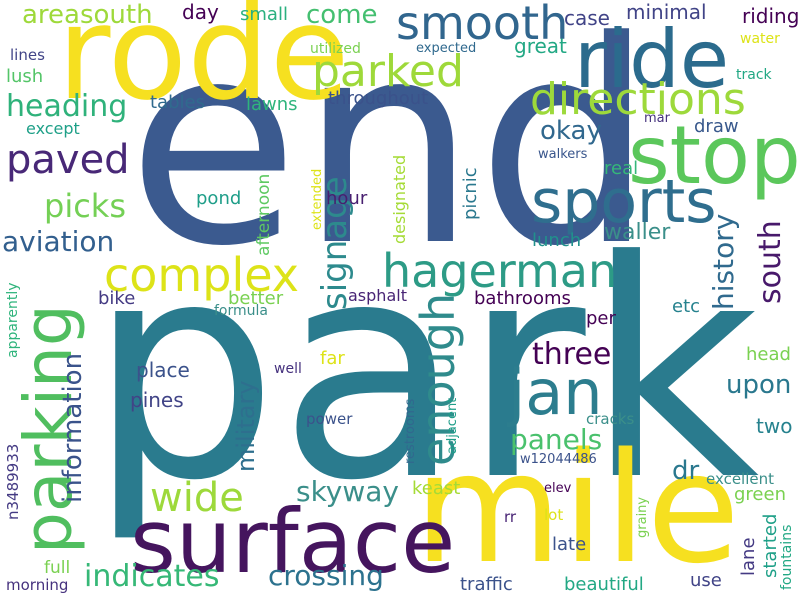  Describe the element at coordinates (716, 126) in the screenshot. I see `word-draw: draw` at that location.